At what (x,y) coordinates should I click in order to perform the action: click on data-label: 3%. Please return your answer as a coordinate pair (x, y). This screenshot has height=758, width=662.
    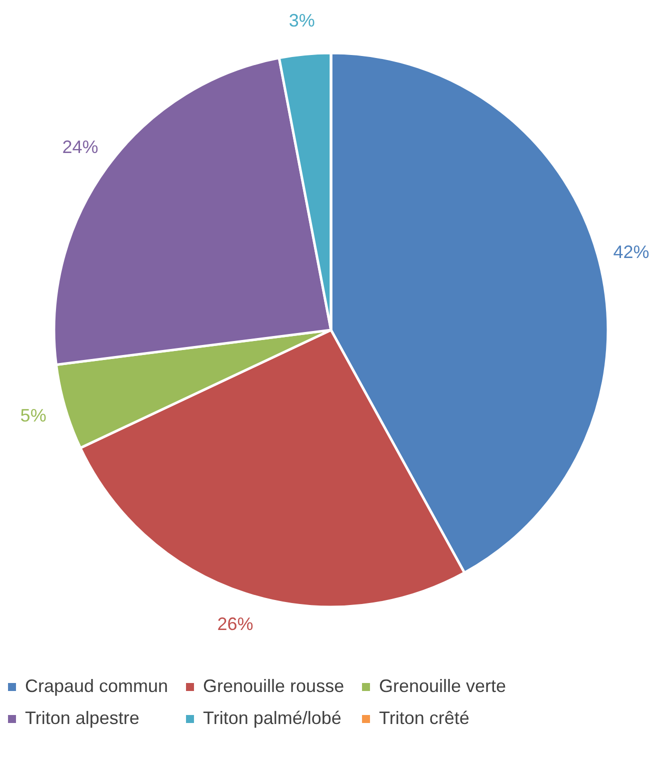
    Looking at the image, I should click on (301, 20).